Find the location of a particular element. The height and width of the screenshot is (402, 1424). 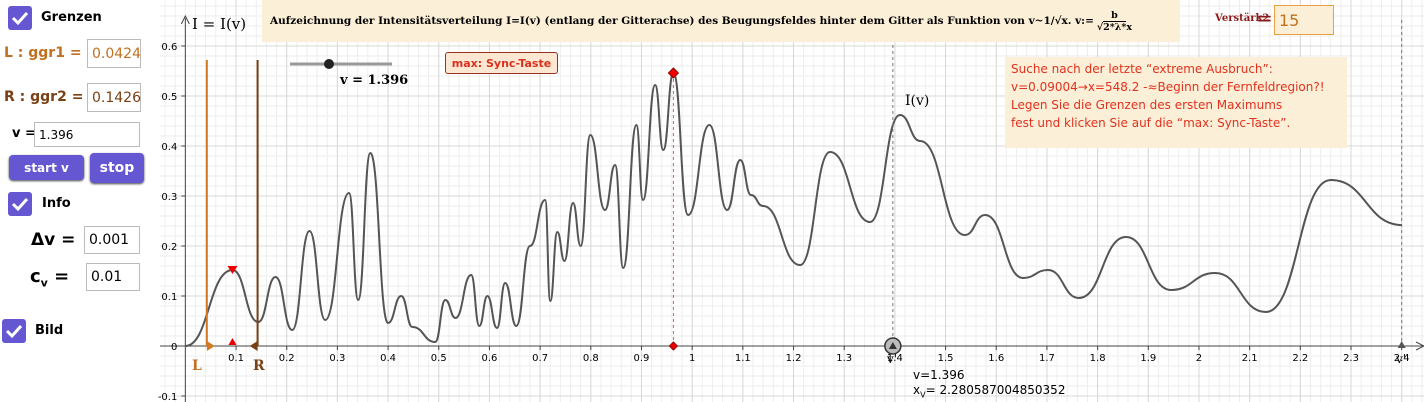

y-tick-label: 0.4 is located at coordinates (169, 147).